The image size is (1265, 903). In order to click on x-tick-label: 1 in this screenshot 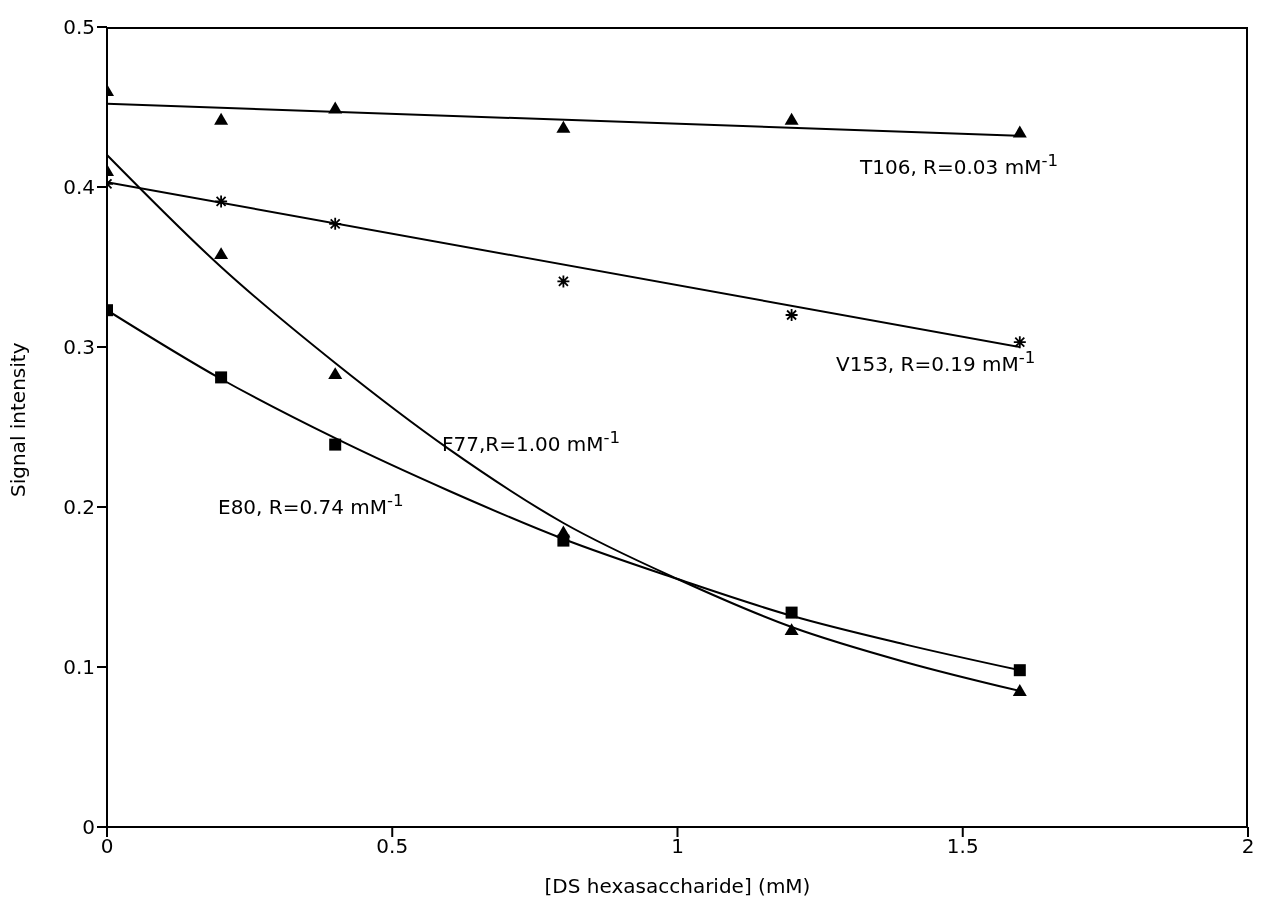, I will do `click(677, 846)`.